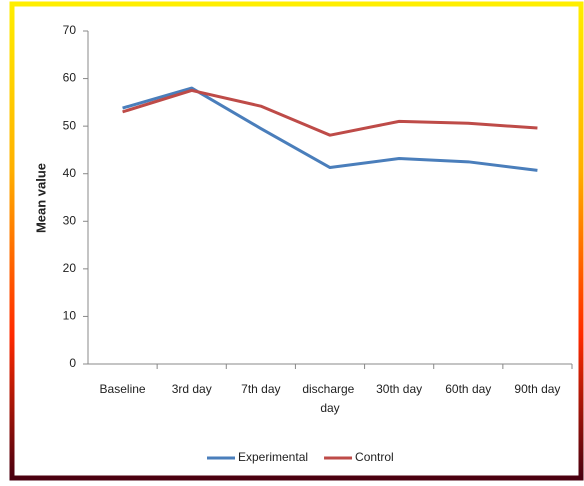  Describe the element at coordinates (70, 78) in the screenshot. I see `y-tick-label: 60` at that location.